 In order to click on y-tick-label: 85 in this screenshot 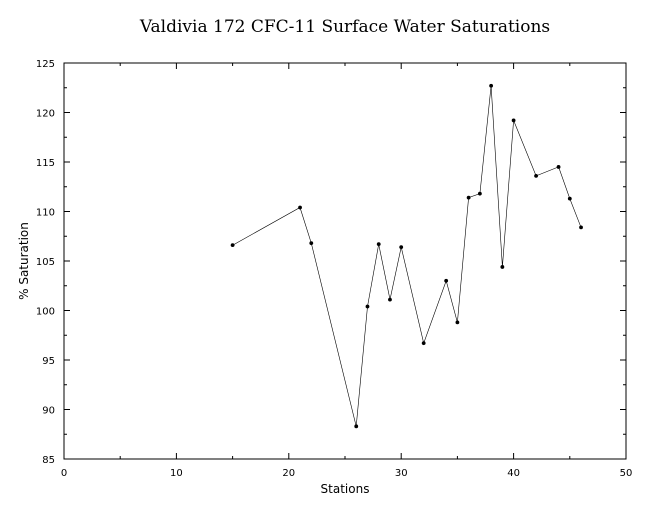, I will do `click(48, 460)`.